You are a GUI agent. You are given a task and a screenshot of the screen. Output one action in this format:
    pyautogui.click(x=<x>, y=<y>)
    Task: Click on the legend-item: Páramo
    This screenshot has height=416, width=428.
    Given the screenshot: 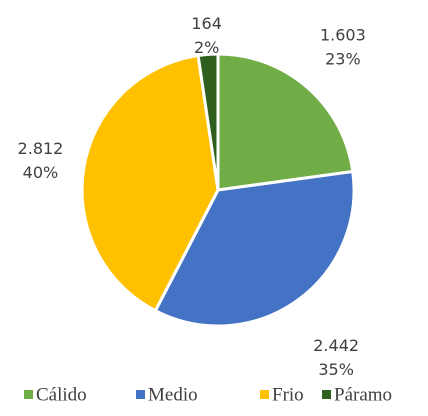 What is the action you would take?
    pyautogui.click(x=357, y=394)
    